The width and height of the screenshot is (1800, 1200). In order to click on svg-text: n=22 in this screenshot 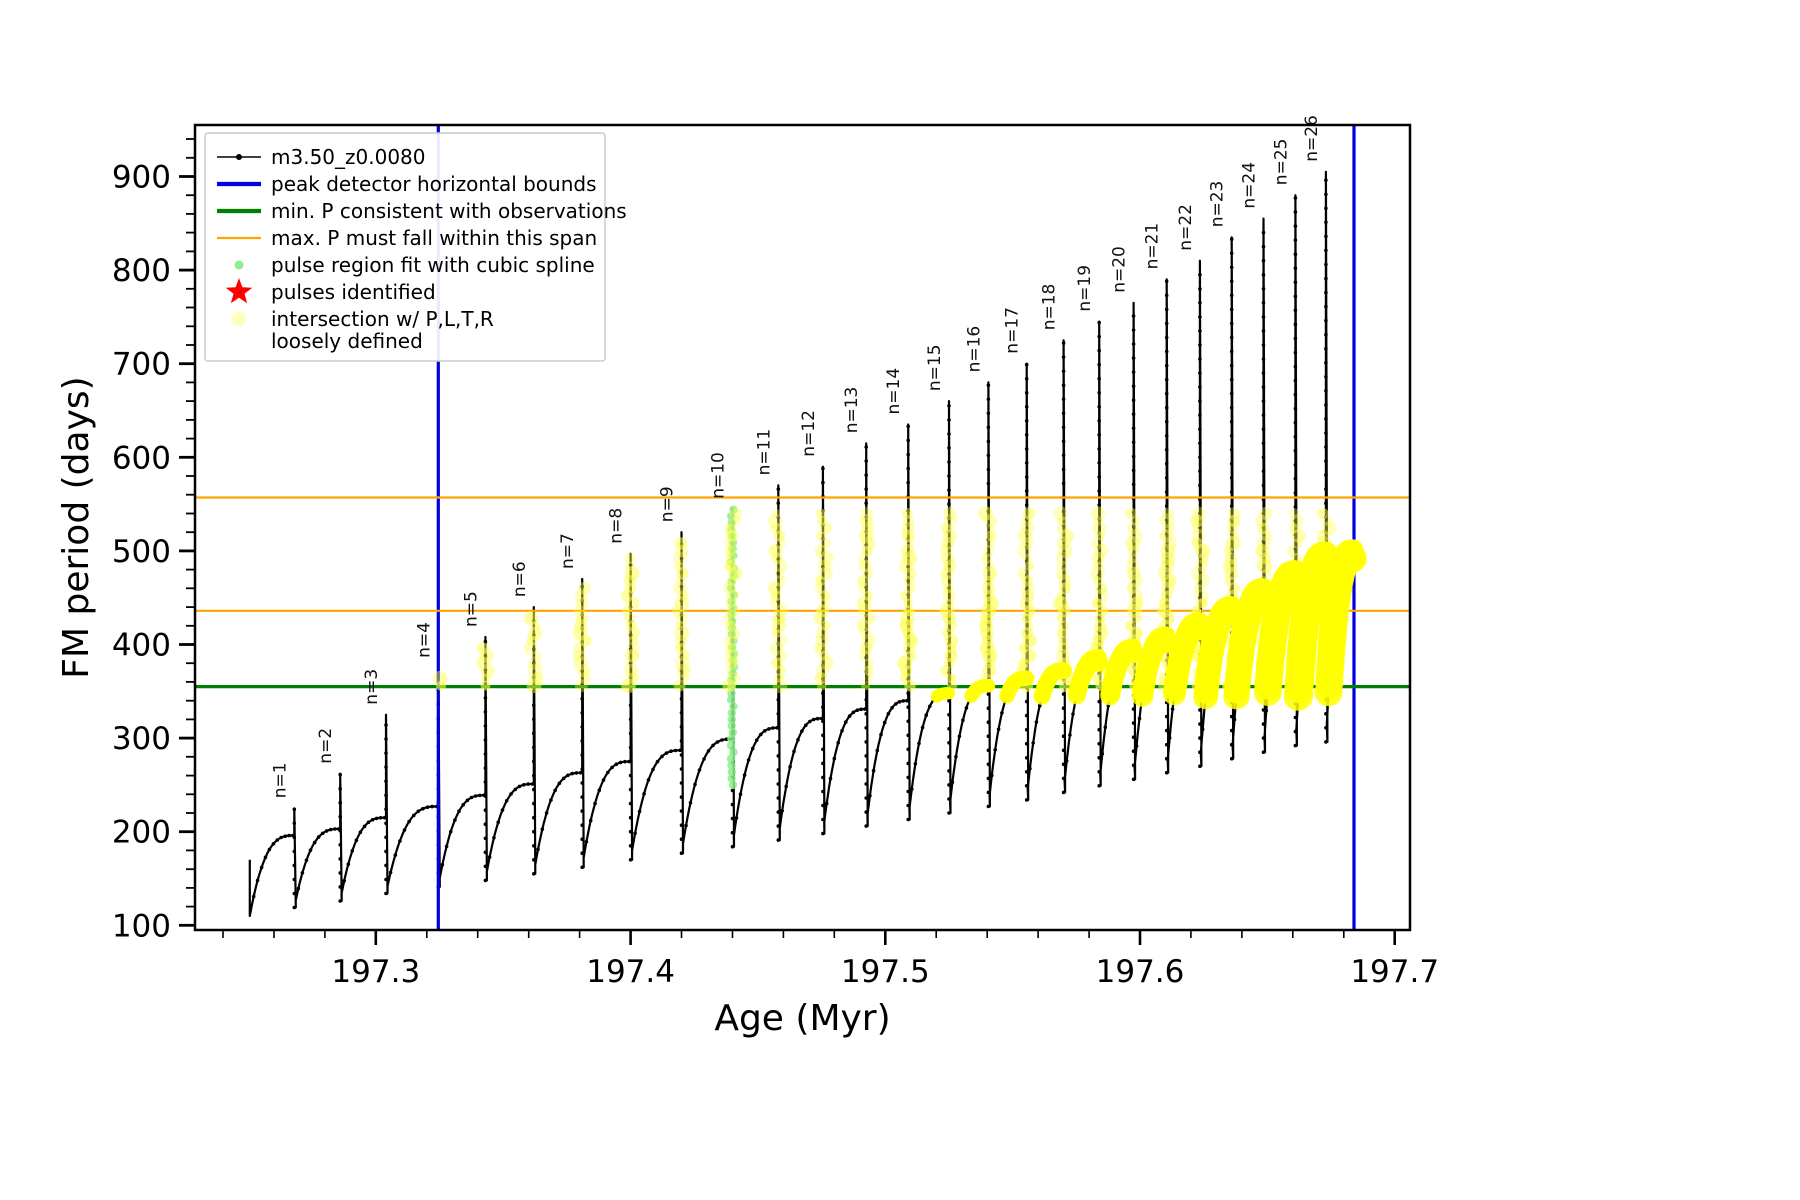, I will do `click(1186, 227)`.